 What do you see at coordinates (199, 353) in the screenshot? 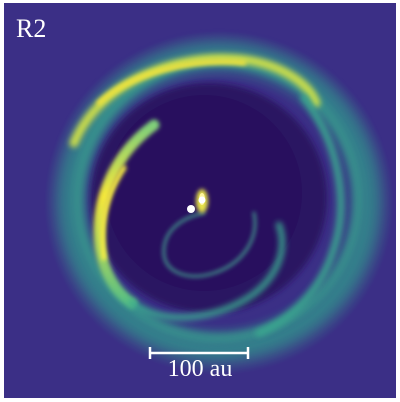
I see `scale-bar` at bounding box center [199, 353].